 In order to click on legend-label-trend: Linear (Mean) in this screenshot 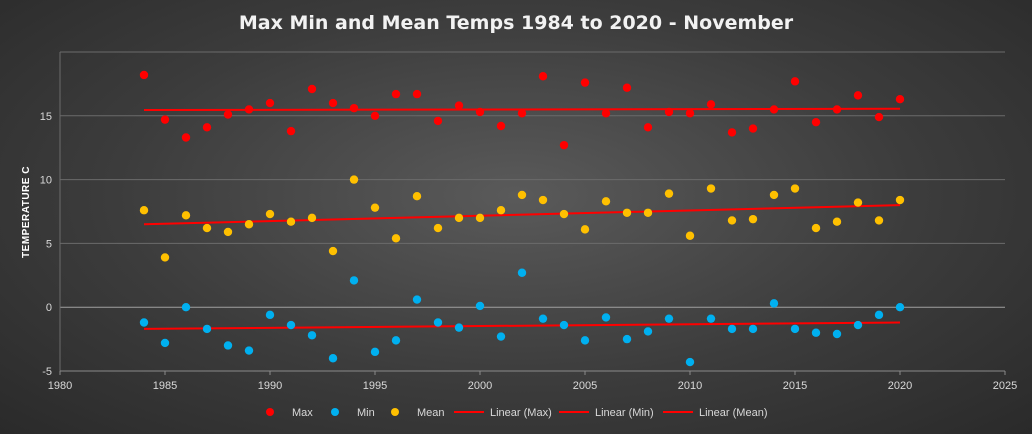, I will do `click(733, 413)`.